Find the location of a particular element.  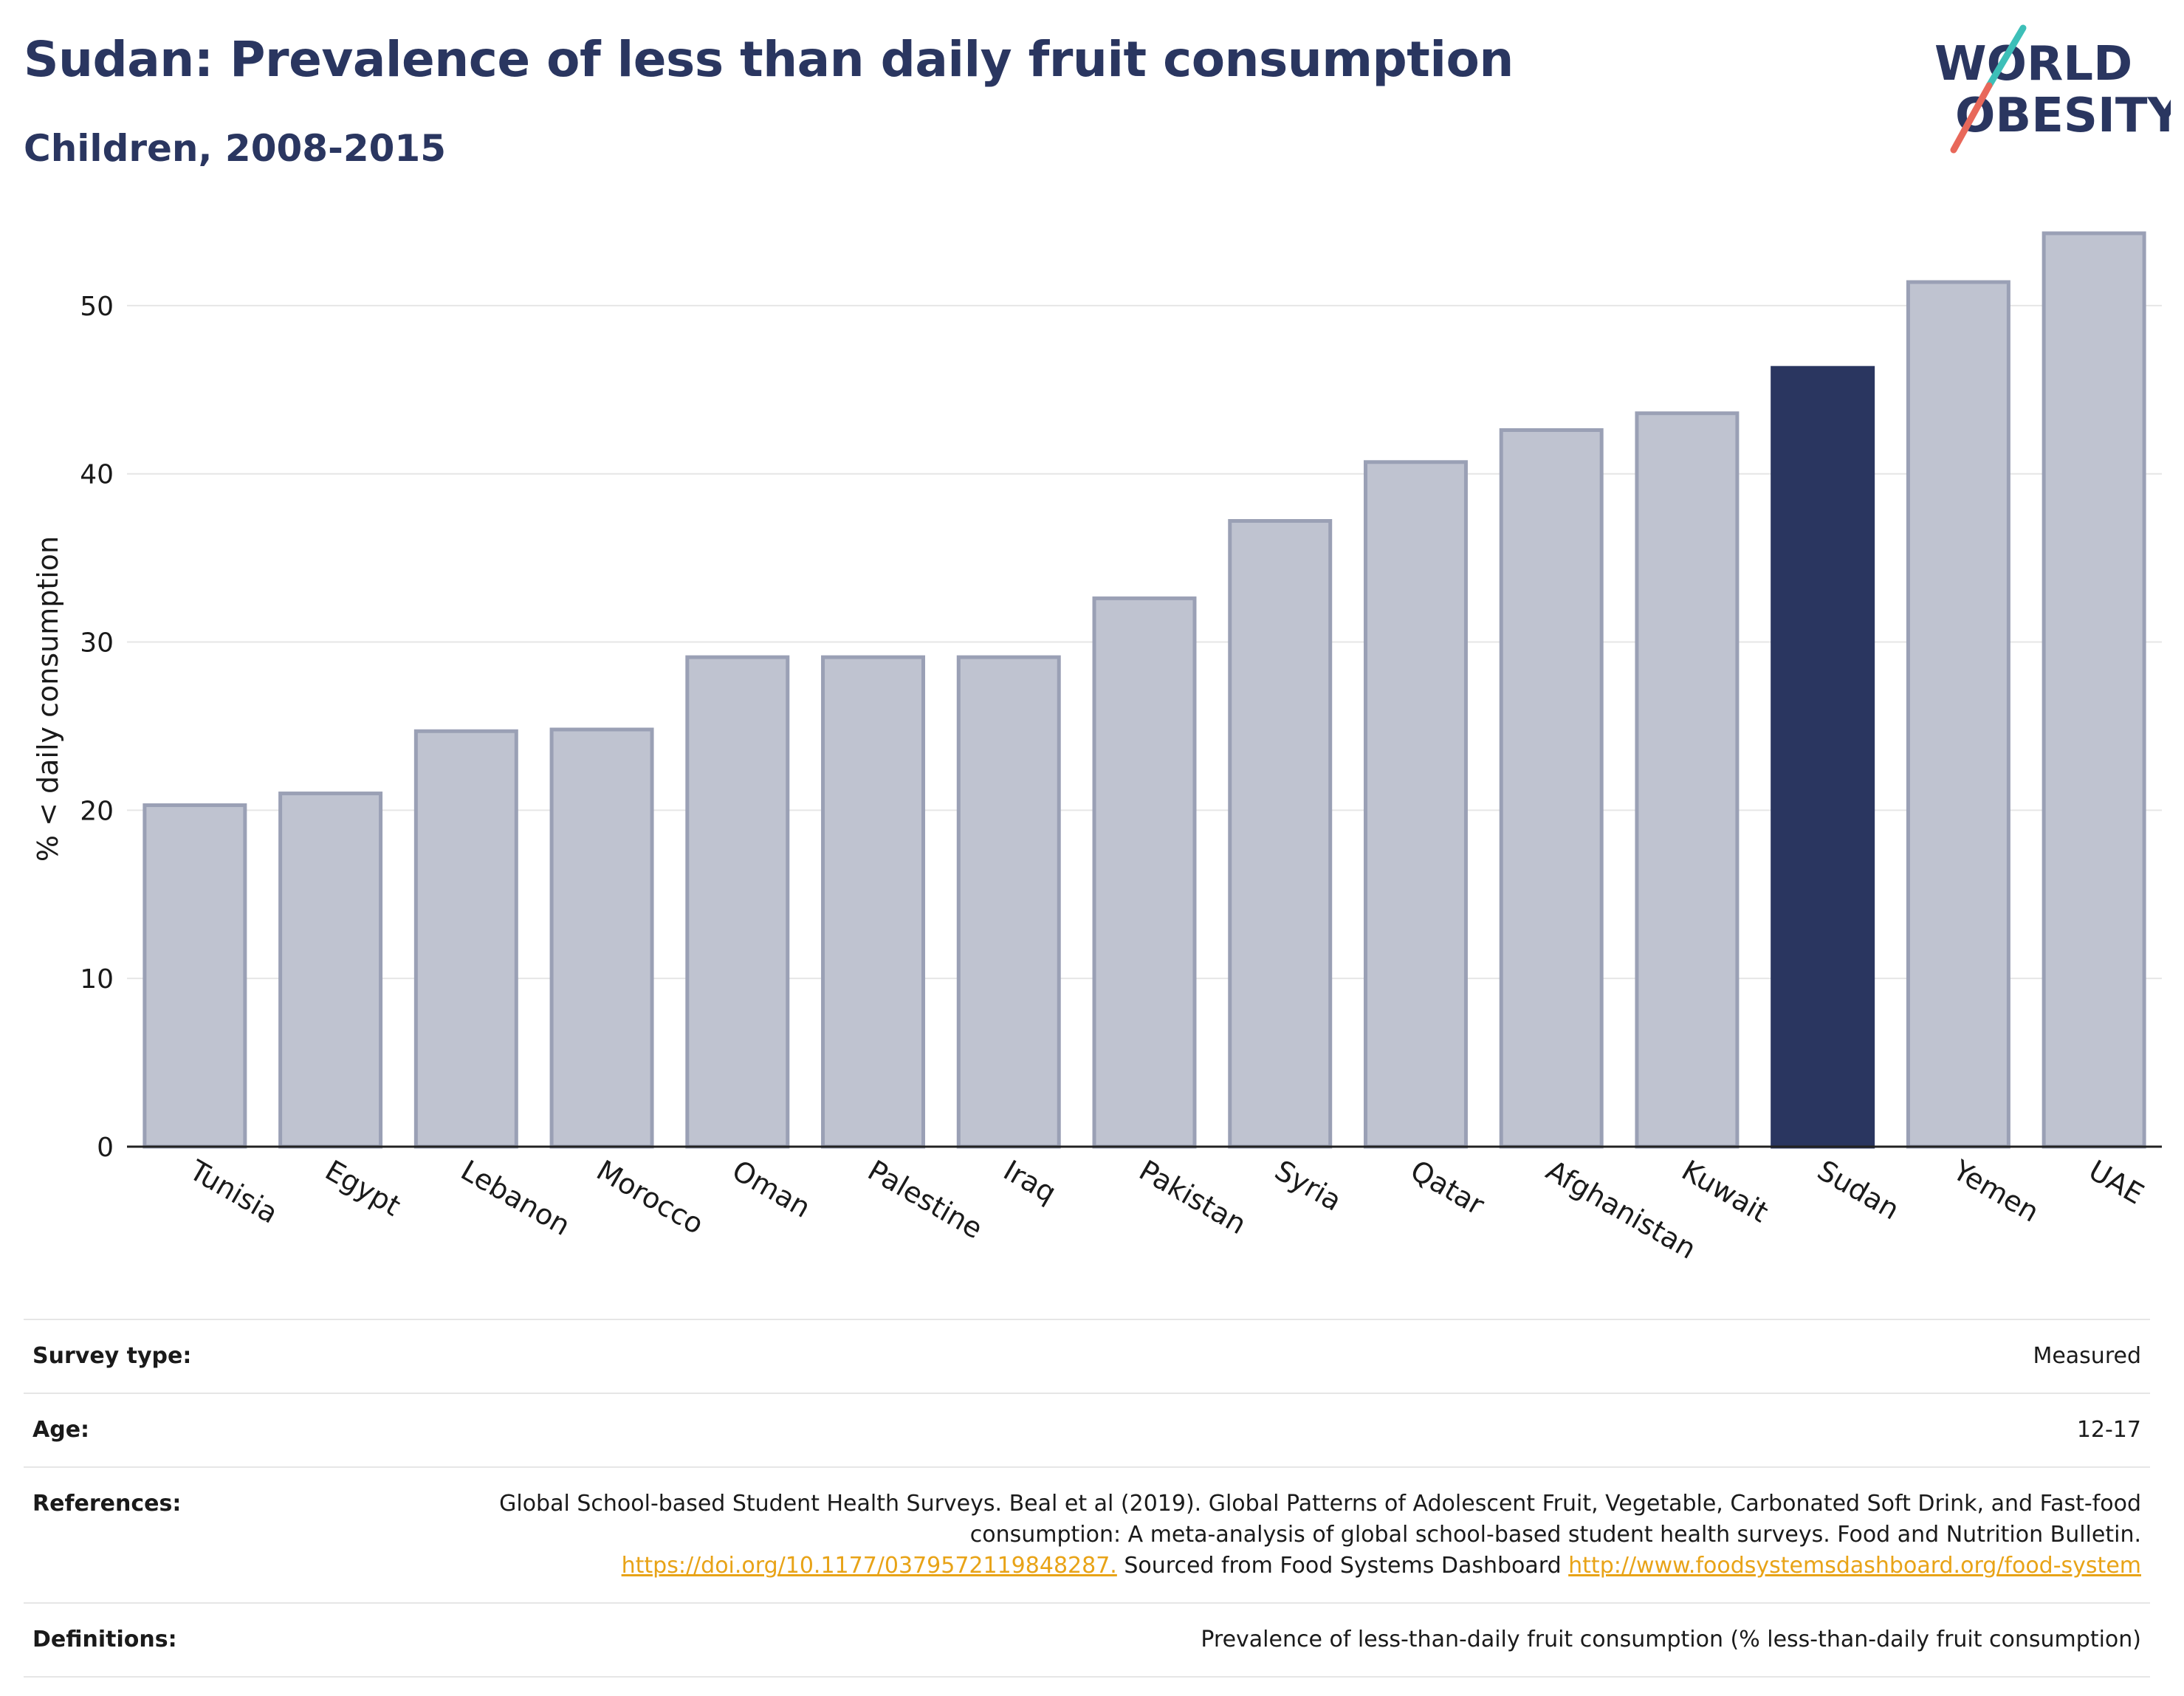

logo-line1: WORLD is located at coordinates (2033, 64).